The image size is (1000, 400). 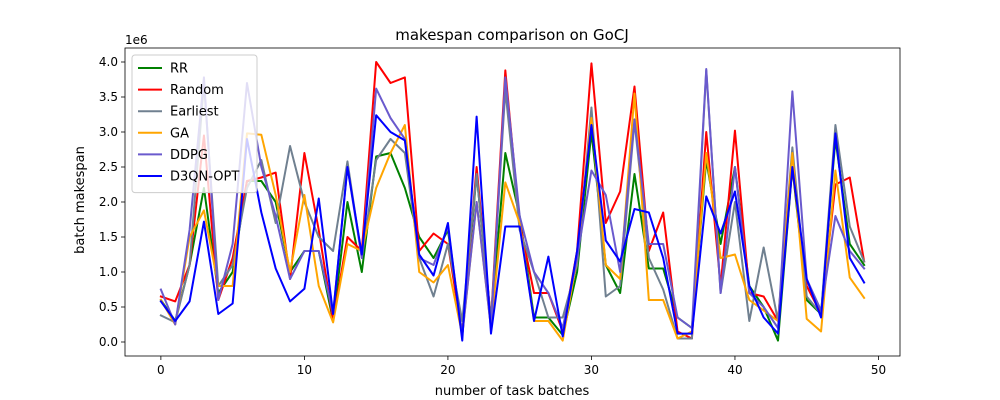 I want to click on y-tick-label: 0.0, so click(x=108, y=342).